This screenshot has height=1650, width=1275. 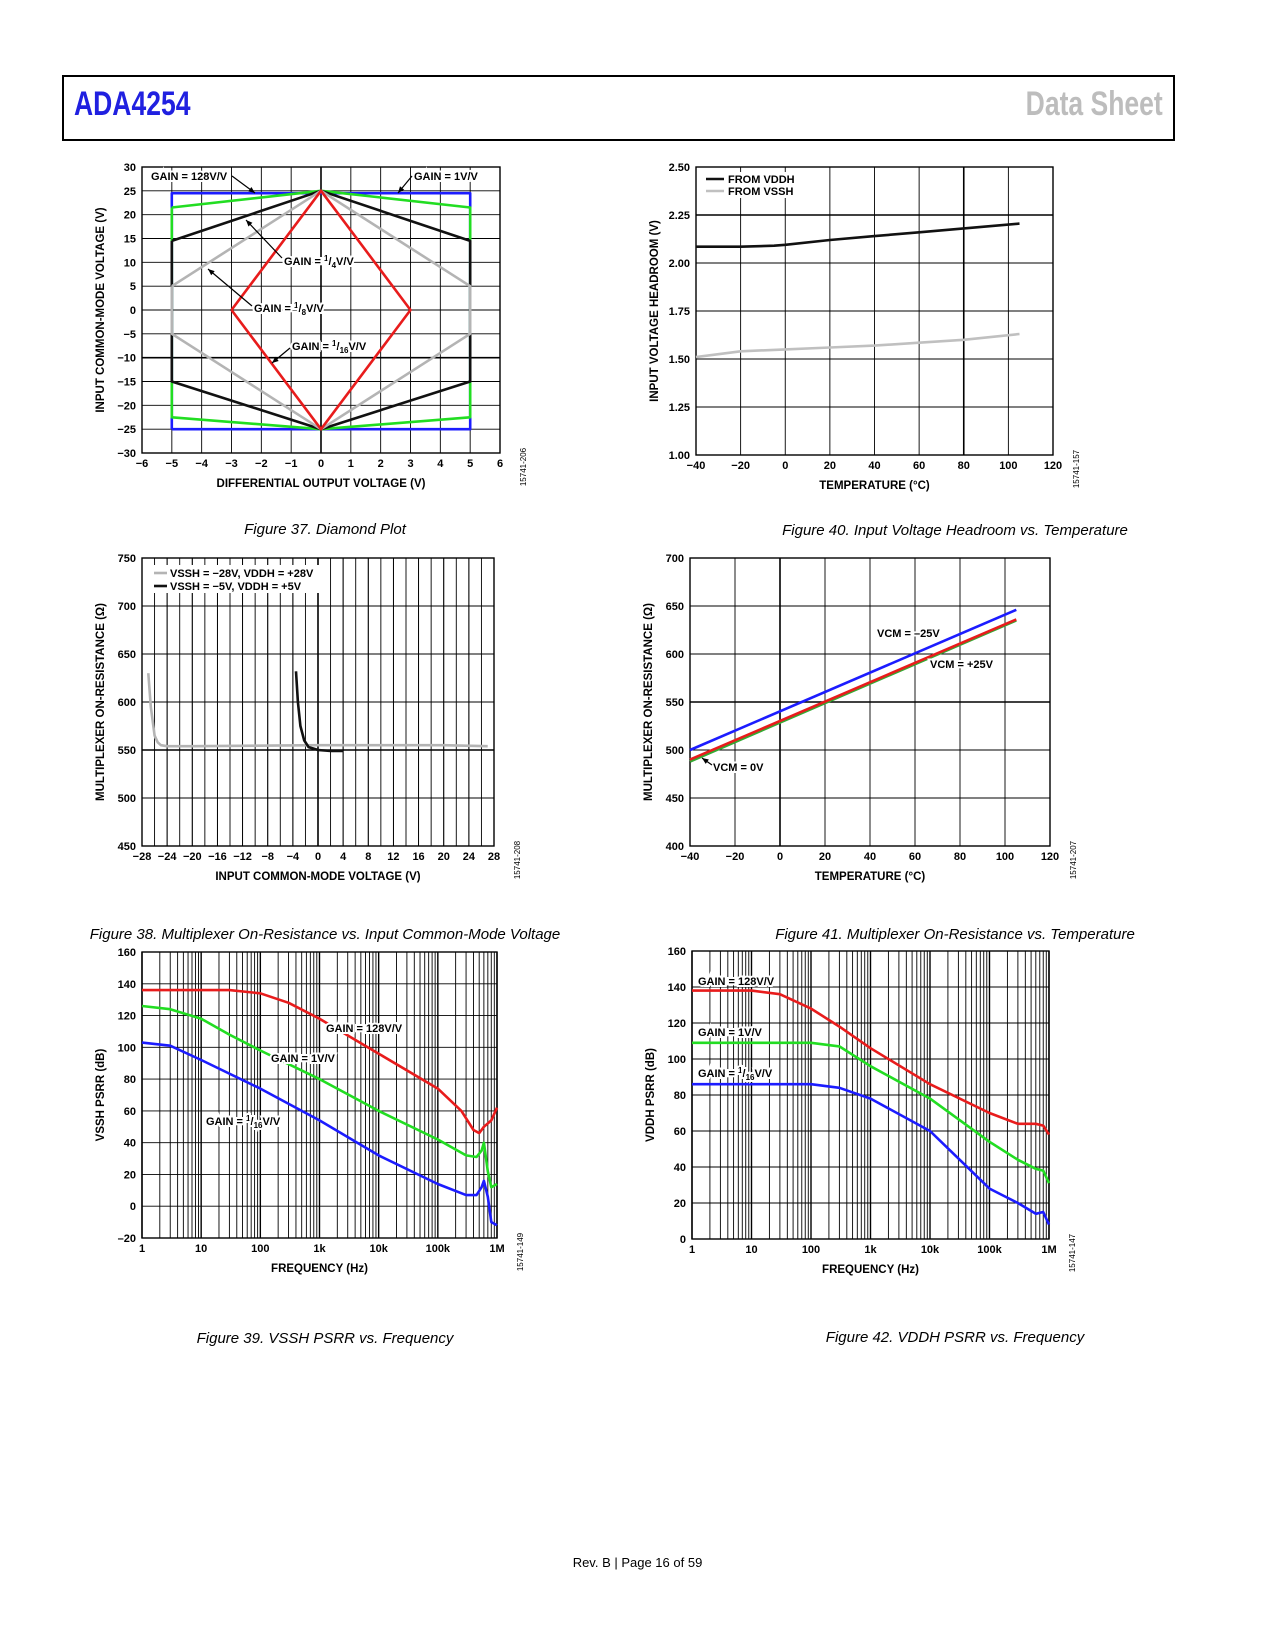 What do you see at coordinates (410, 464) in the screenshot?
I see `x-tick-label: 3` at bounding box center [410, 464].